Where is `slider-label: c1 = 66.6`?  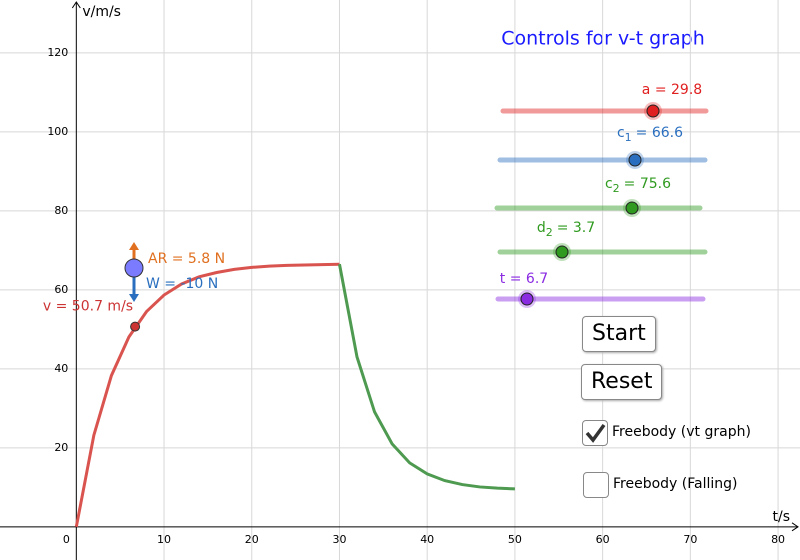
slider-label: c1 = 66.6 is located at coordinates (650, 134).